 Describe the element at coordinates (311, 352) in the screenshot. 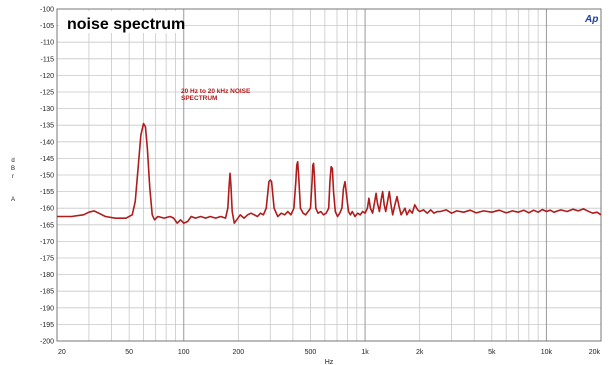

I see `x-tick-label: 500` at that location.